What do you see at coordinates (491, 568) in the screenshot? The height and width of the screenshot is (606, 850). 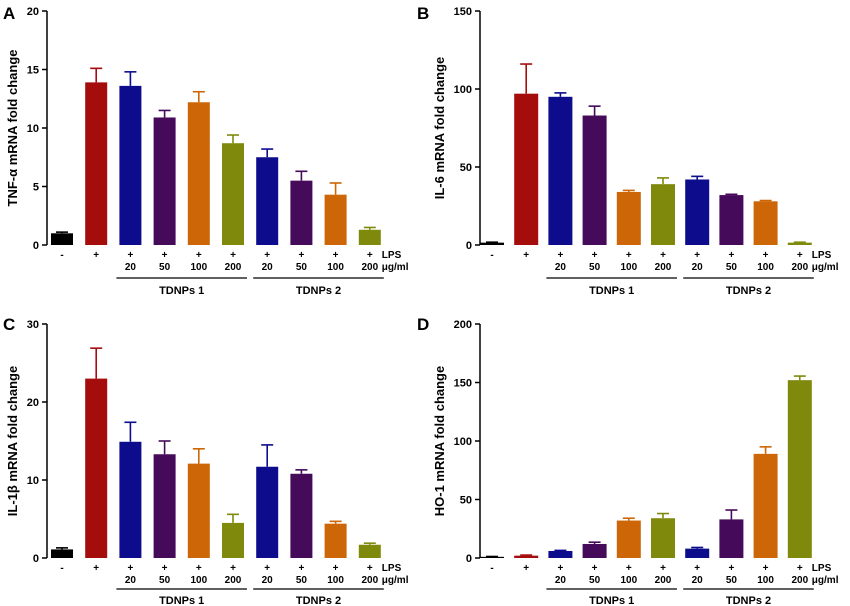 I see `panel-d-lps-sign: -` at bounding box center [491, 568].